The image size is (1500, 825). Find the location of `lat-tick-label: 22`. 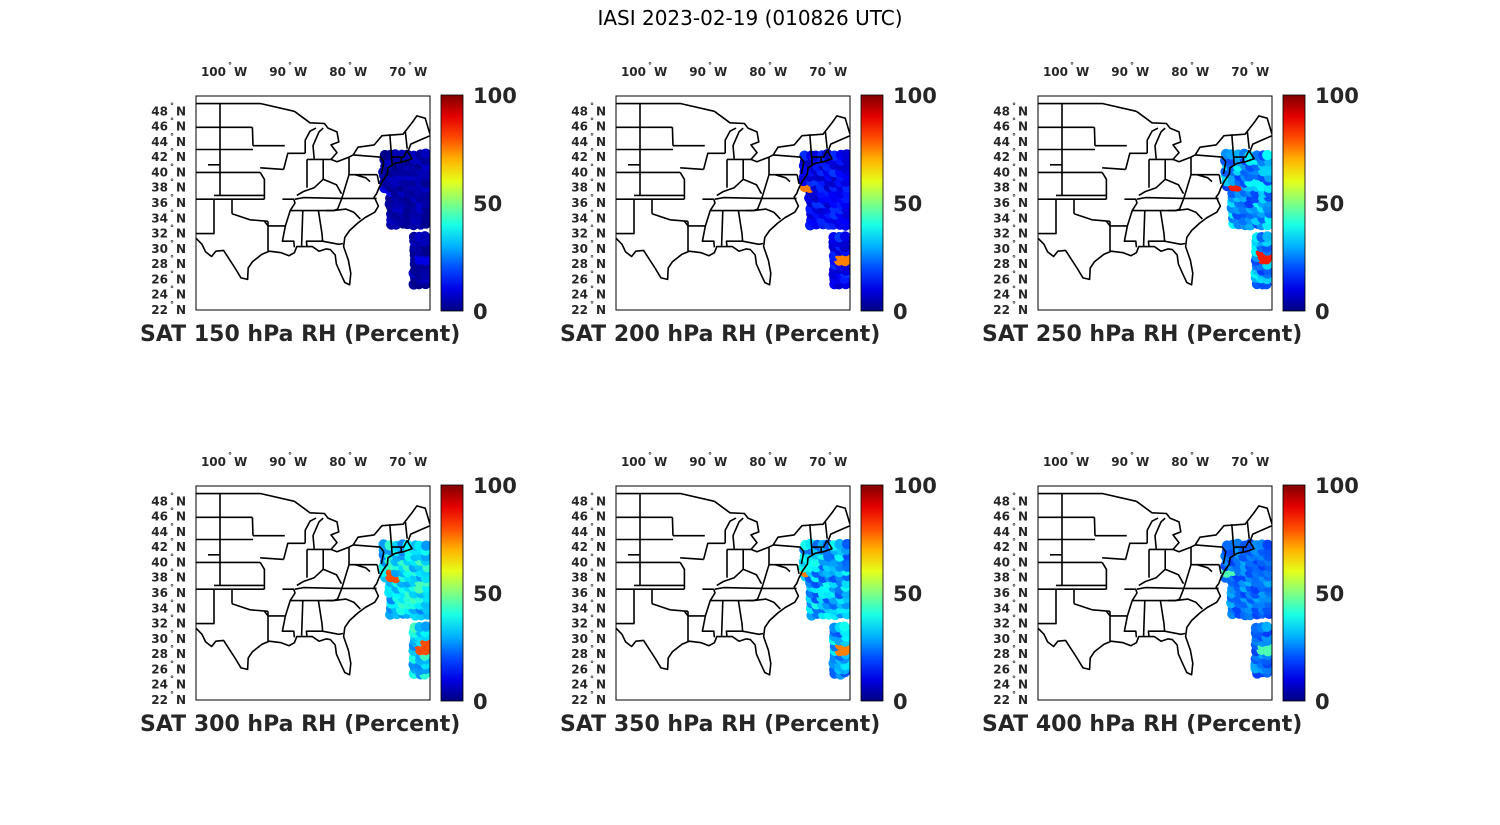

lat-tick-label: 22 is located at coordinates (159, 310).